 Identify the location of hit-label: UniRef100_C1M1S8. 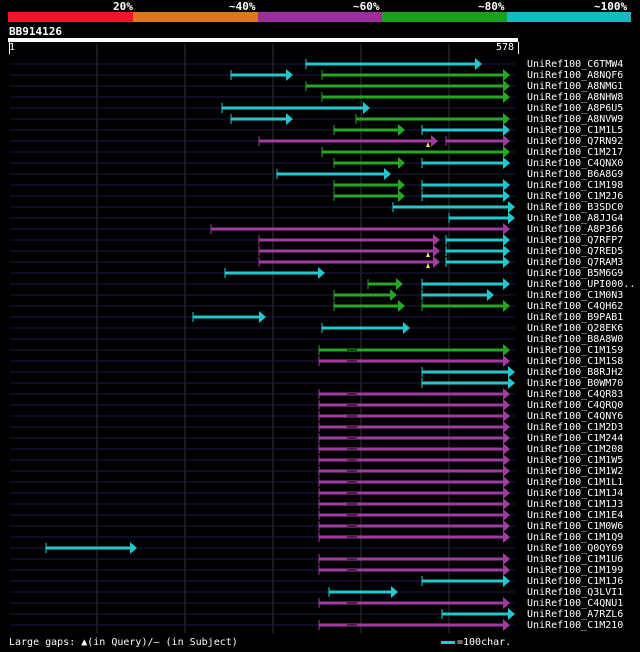
(575, 361).